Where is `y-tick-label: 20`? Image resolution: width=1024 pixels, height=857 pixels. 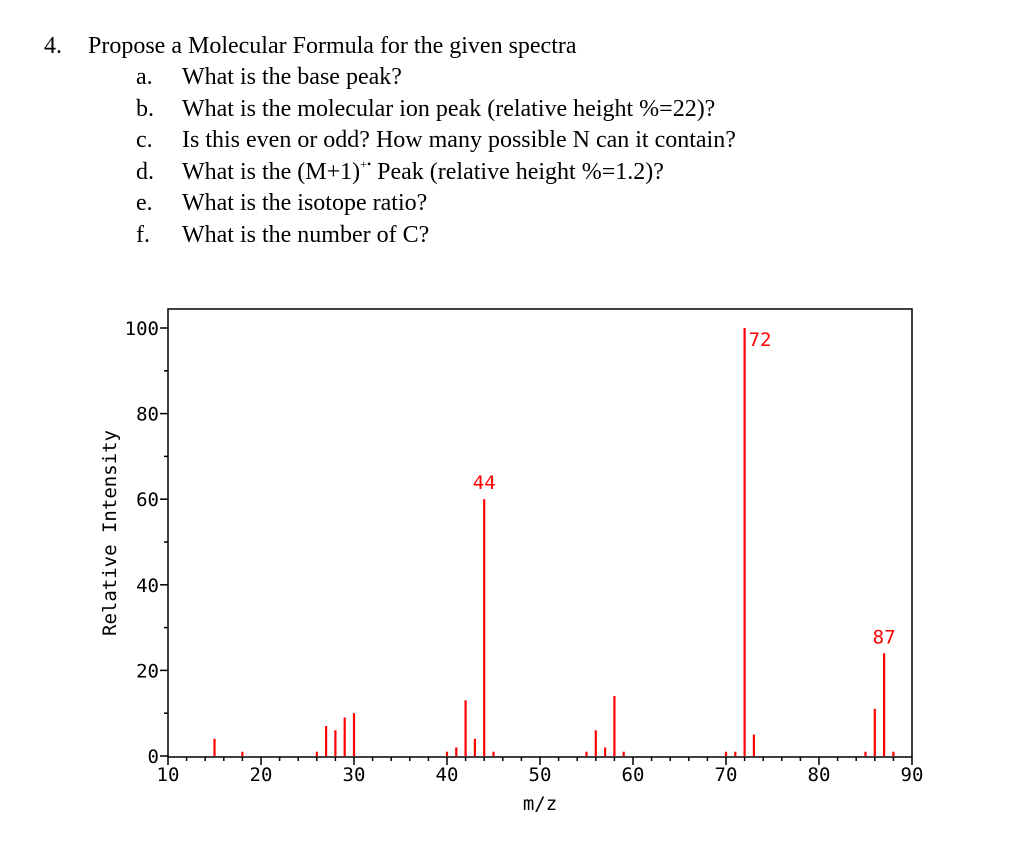 y-tick-label: 20 is located at coordinates (147, 671).